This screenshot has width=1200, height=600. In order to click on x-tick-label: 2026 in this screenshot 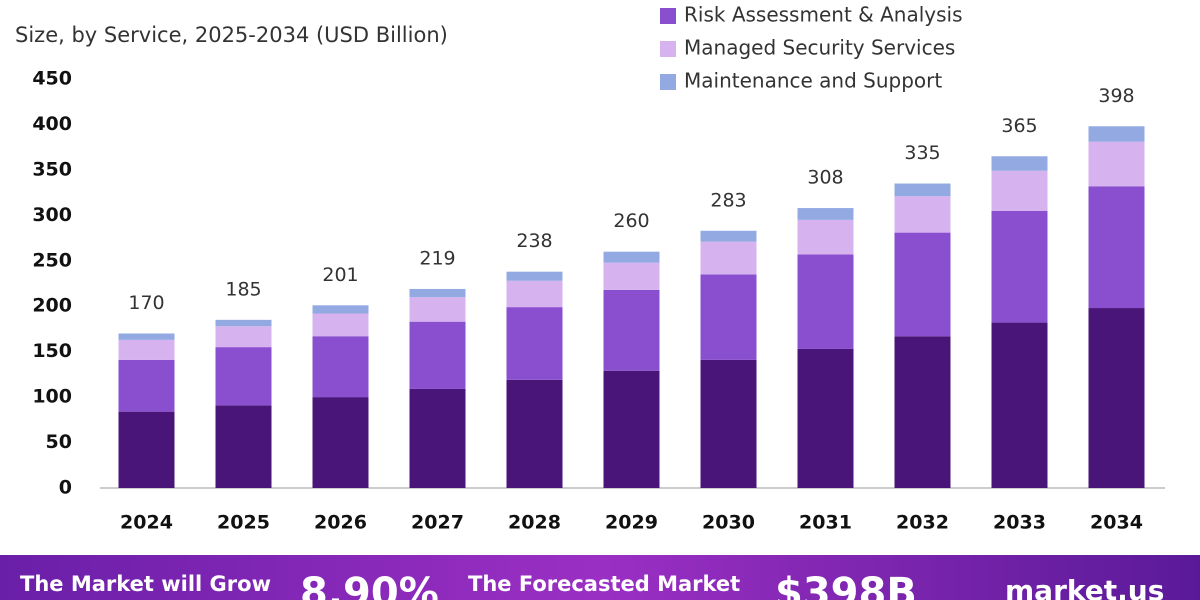, I will do `click(340, 523)`.